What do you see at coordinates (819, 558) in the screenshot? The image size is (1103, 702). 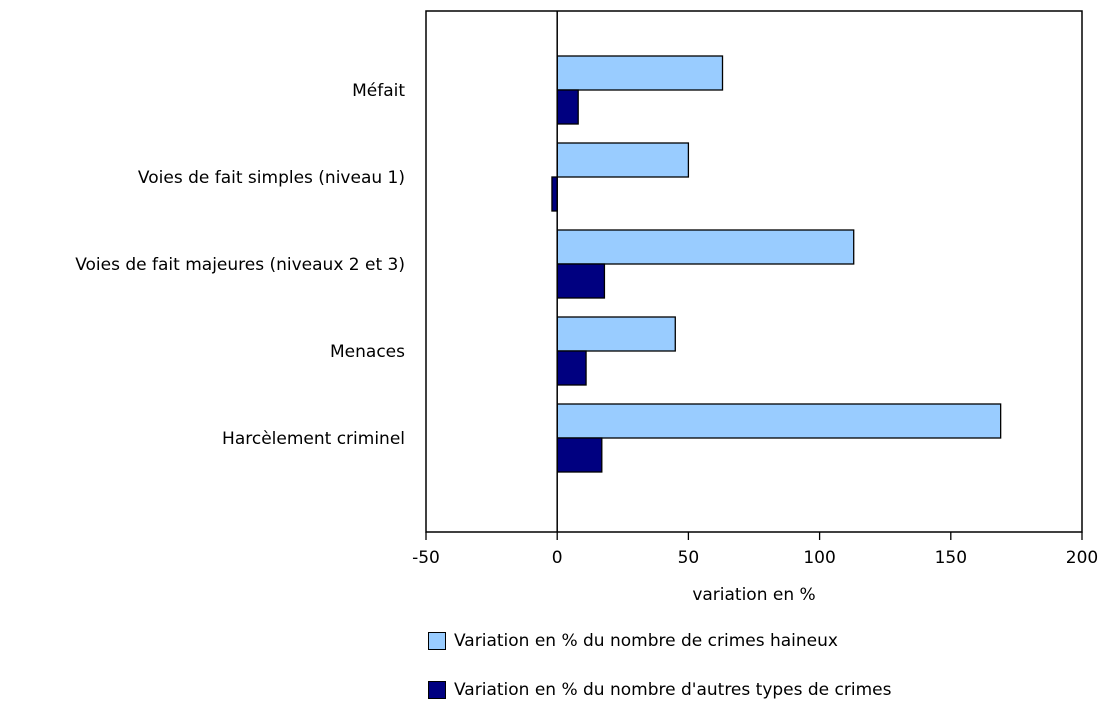 I see `x-tick-label: 100` at bounding box center [819, 558].